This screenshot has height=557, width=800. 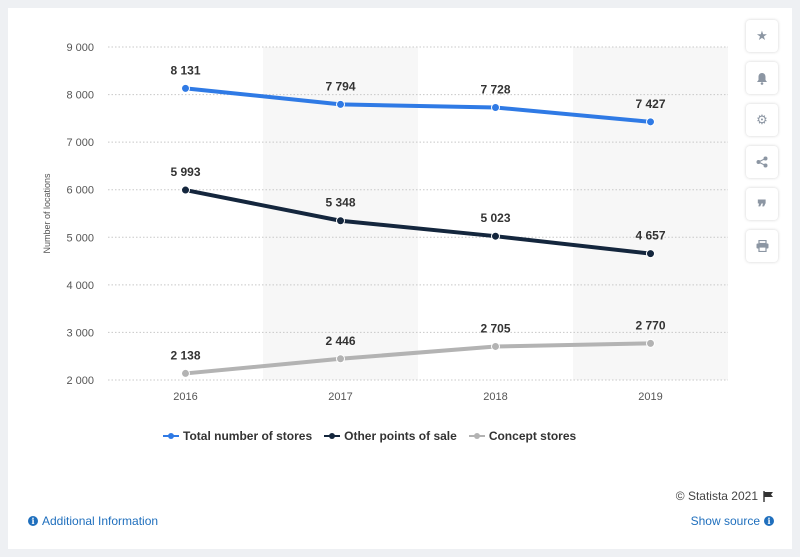 I want to click on show-source-link: Show source i, so click(x=732, y=521).